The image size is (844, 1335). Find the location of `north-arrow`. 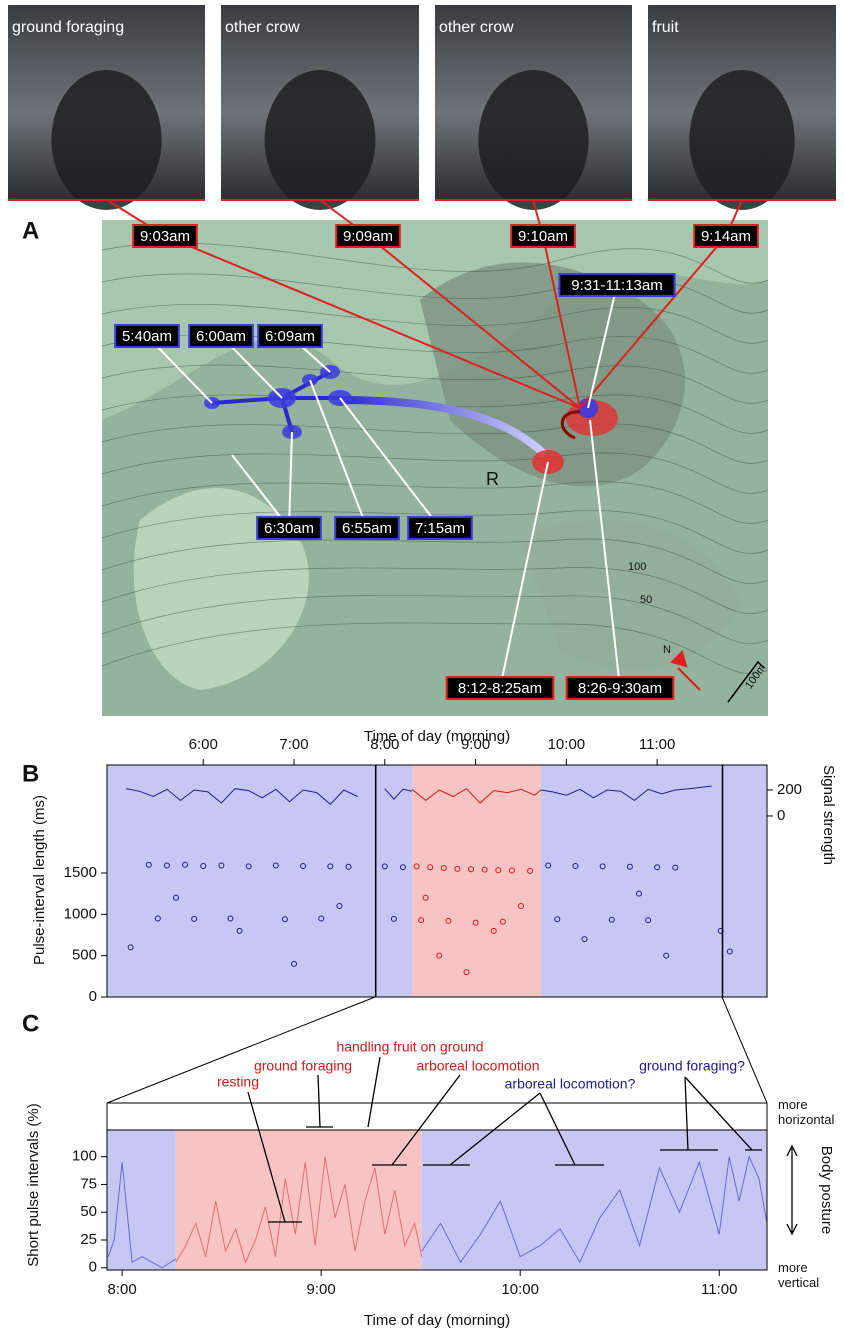

north-arrow is located at coordinates (685, 670).